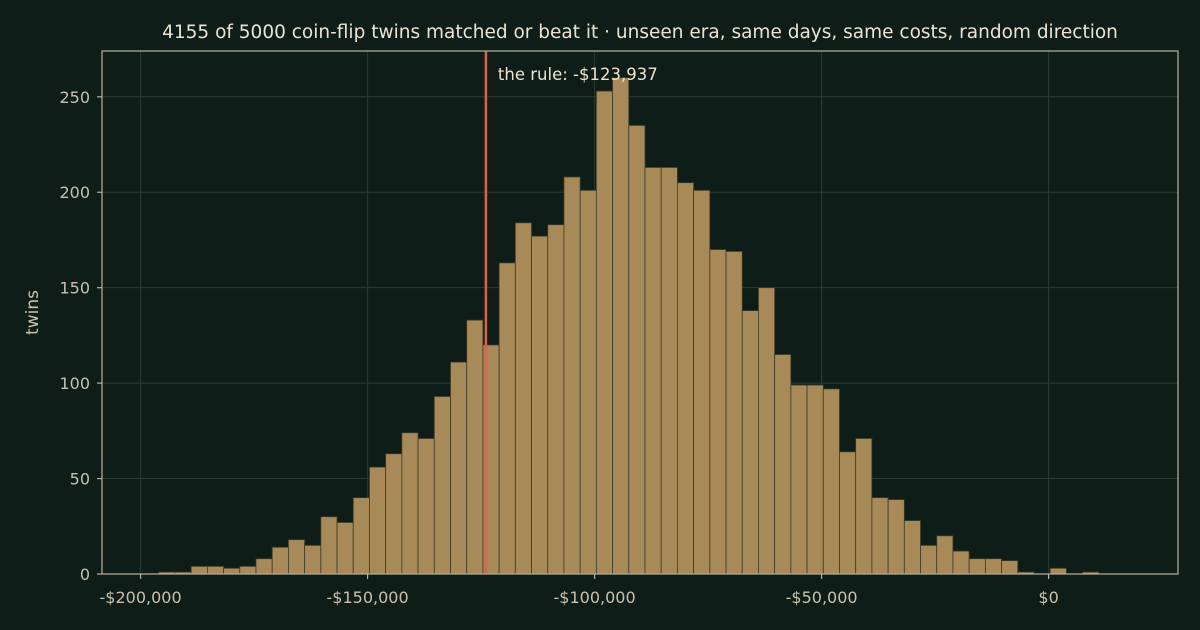 The width and height of the screenshot is (1200, 630). Describe the element at coordinates (80, 479) in the screenshot. I see `y-tick-label: 50` at that location.